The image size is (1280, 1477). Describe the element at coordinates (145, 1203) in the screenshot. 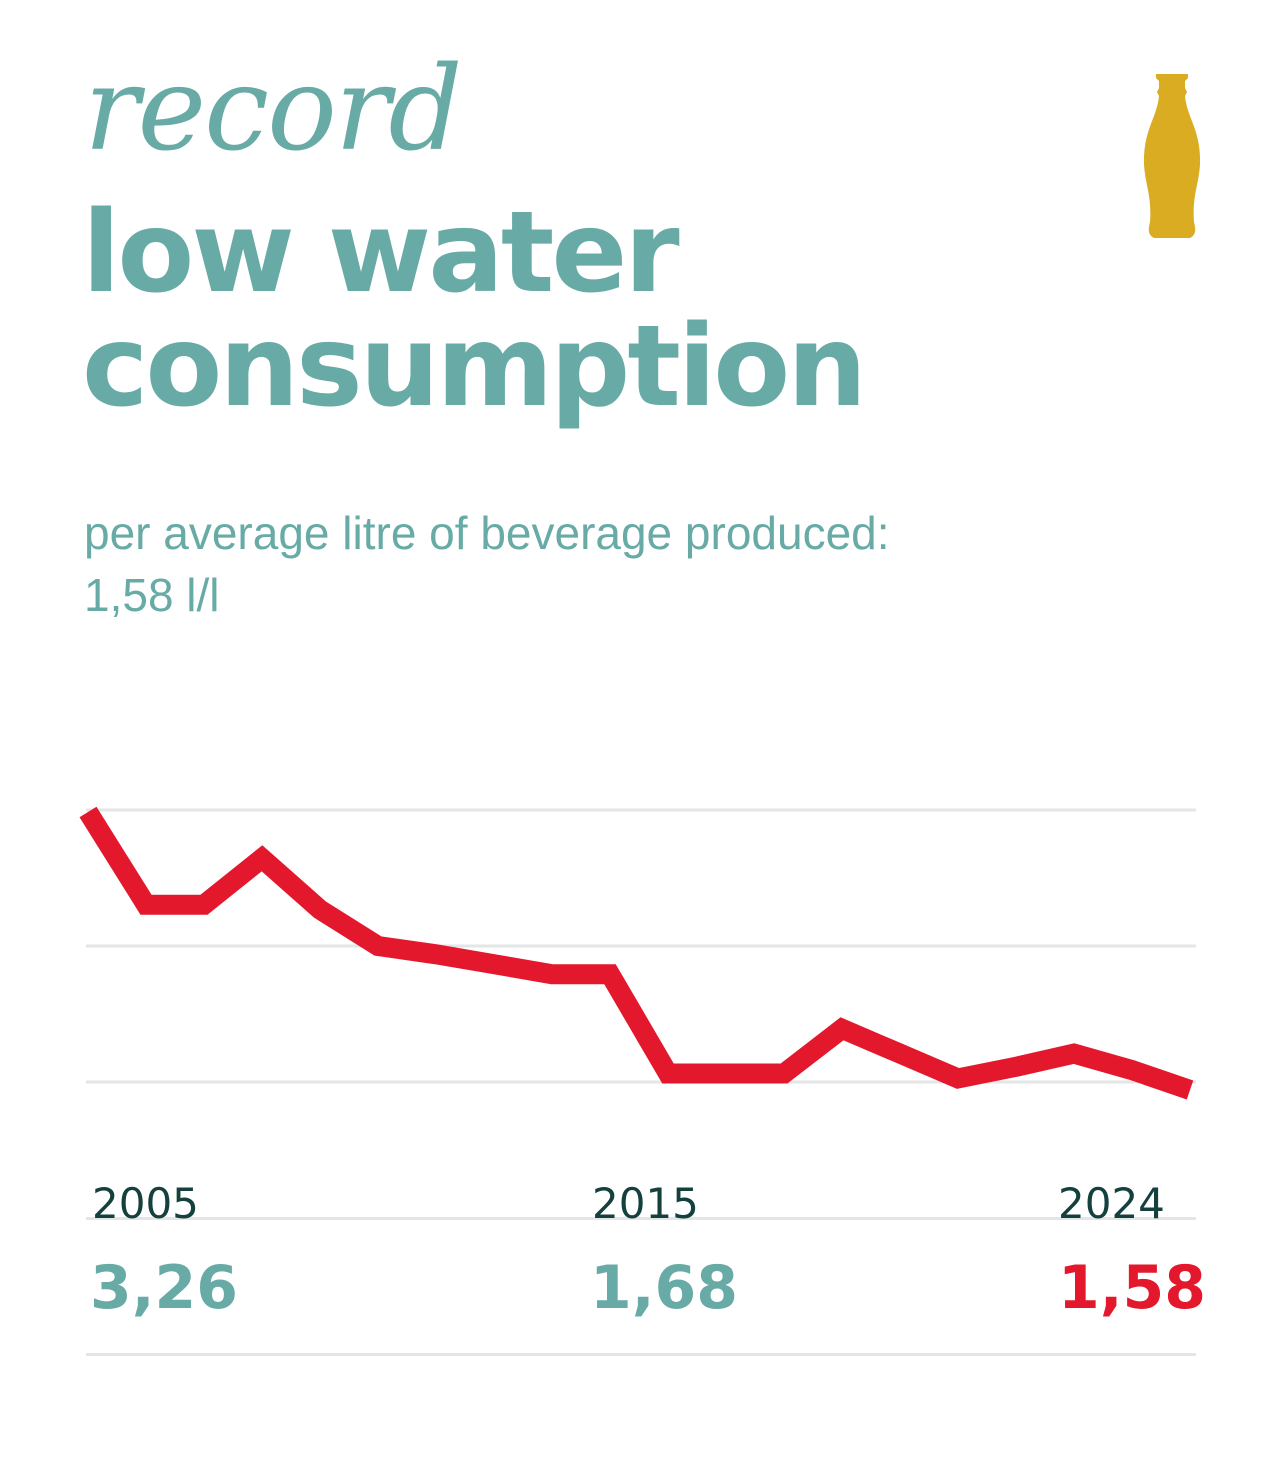

I see `year-label-2005: 2005` at that location.